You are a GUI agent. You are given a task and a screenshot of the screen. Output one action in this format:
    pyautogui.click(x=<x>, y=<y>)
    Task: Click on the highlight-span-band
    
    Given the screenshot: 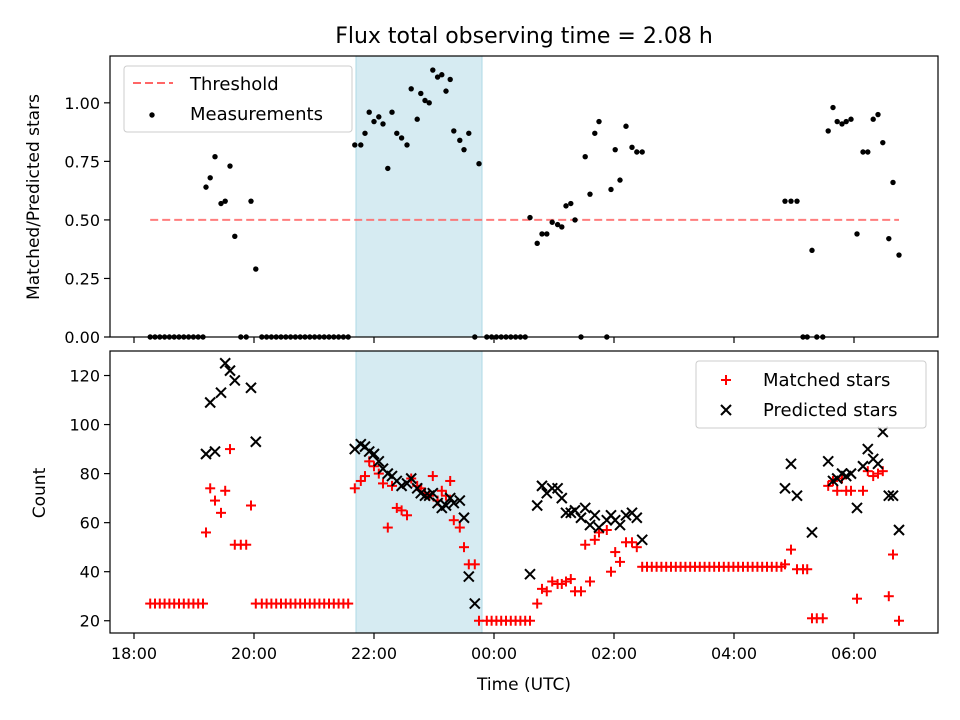 What is the action you would take?
    pyautogui.click(x=419, y=196)
    